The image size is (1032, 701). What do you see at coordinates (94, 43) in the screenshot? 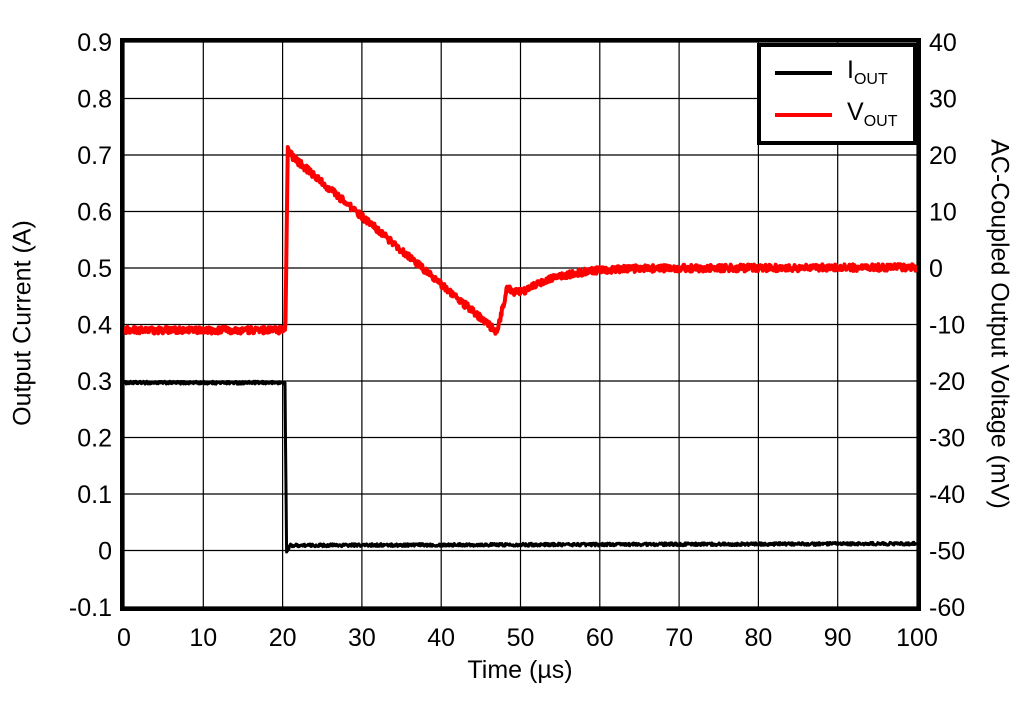
I see `left-tick-label: 0.9` at bounding box center [94, 43].